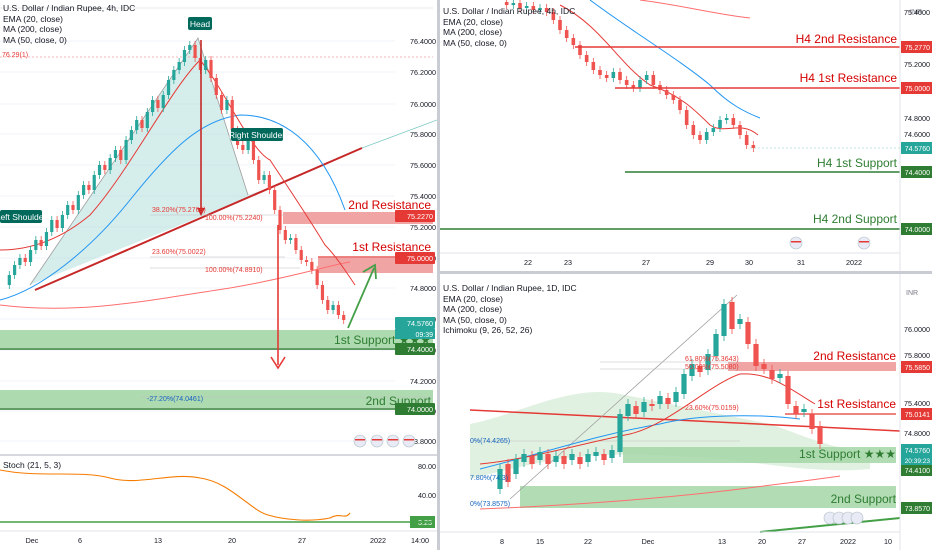 The height and width of the screenshot is (550, 932). Describe the element at coordinates (916, 148) in the screenshot. I see `tr-price-tag-last` at that location.